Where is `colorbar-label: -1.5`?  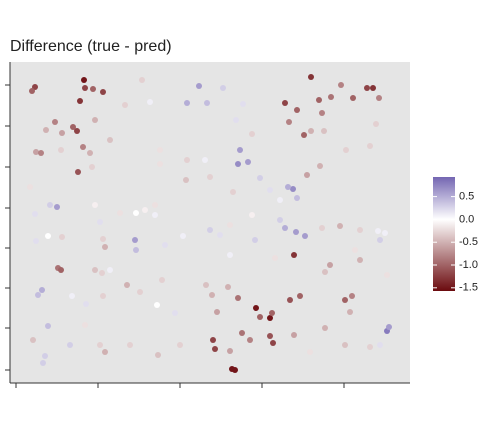 colorbar-label: -1.5 is located at coordinates (468, 288).